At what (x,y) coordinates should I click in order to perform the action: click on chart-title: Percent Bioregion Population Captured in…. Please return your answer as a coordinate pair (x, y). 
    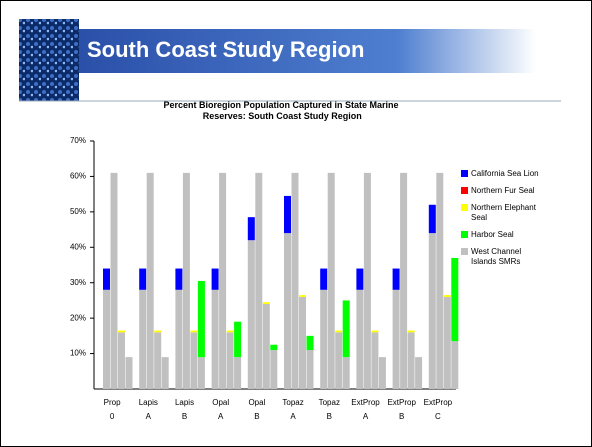
    Looking at the image, I should click on (280, 110).